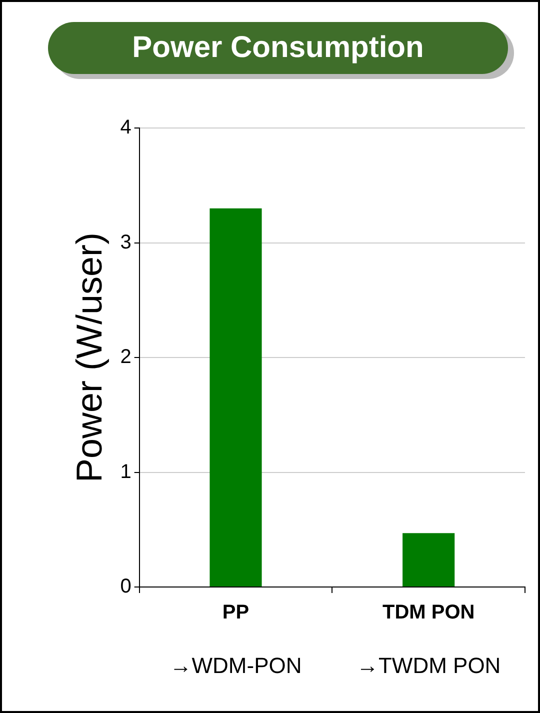 The height and width of the screenshot is (713, 540). I want to click on text: →WDM-PON, so click(236, 665).